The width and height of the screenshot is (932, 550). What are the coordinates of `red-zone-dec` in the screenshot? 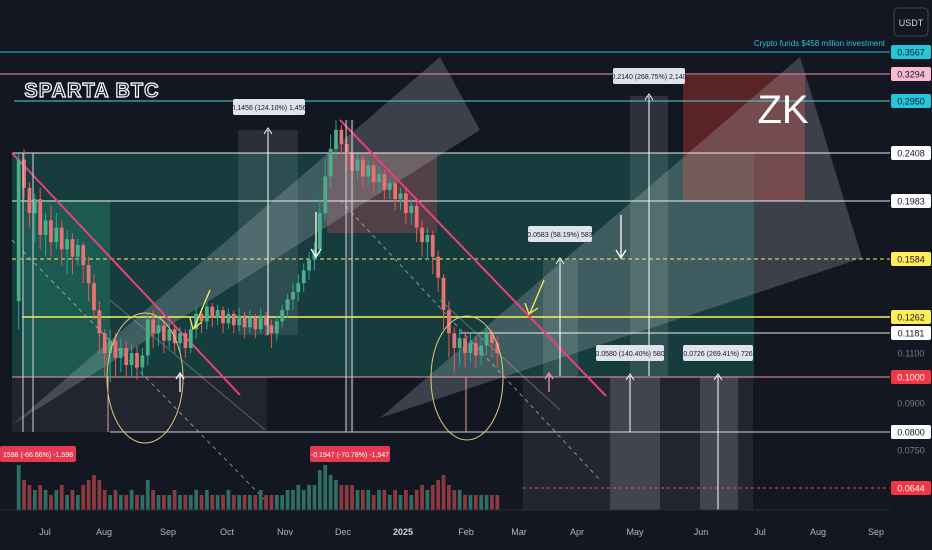 It's located at (382, 193).